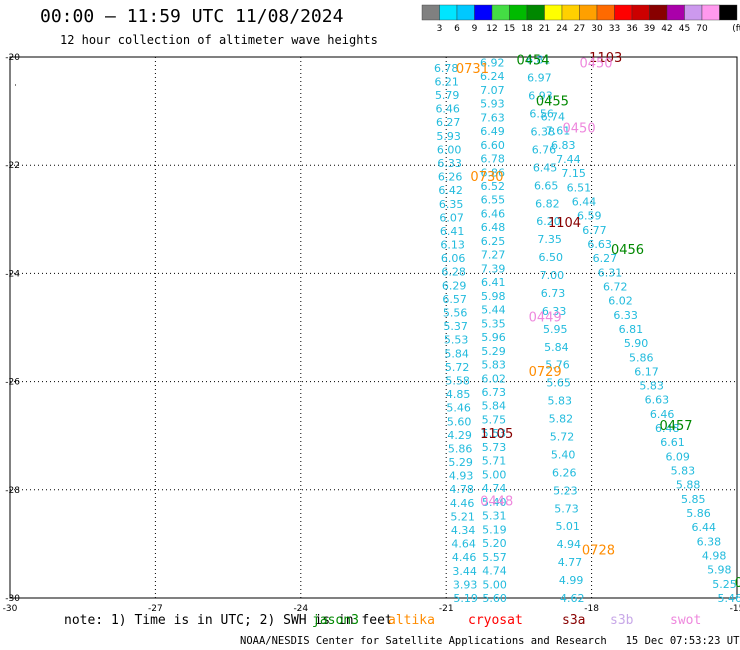 Image resolution: width=740 pixels, height=650 pixels. Describe the element at coordinates (539, 78) in the screenshot. I see `swh-value: 6.97` at that location.